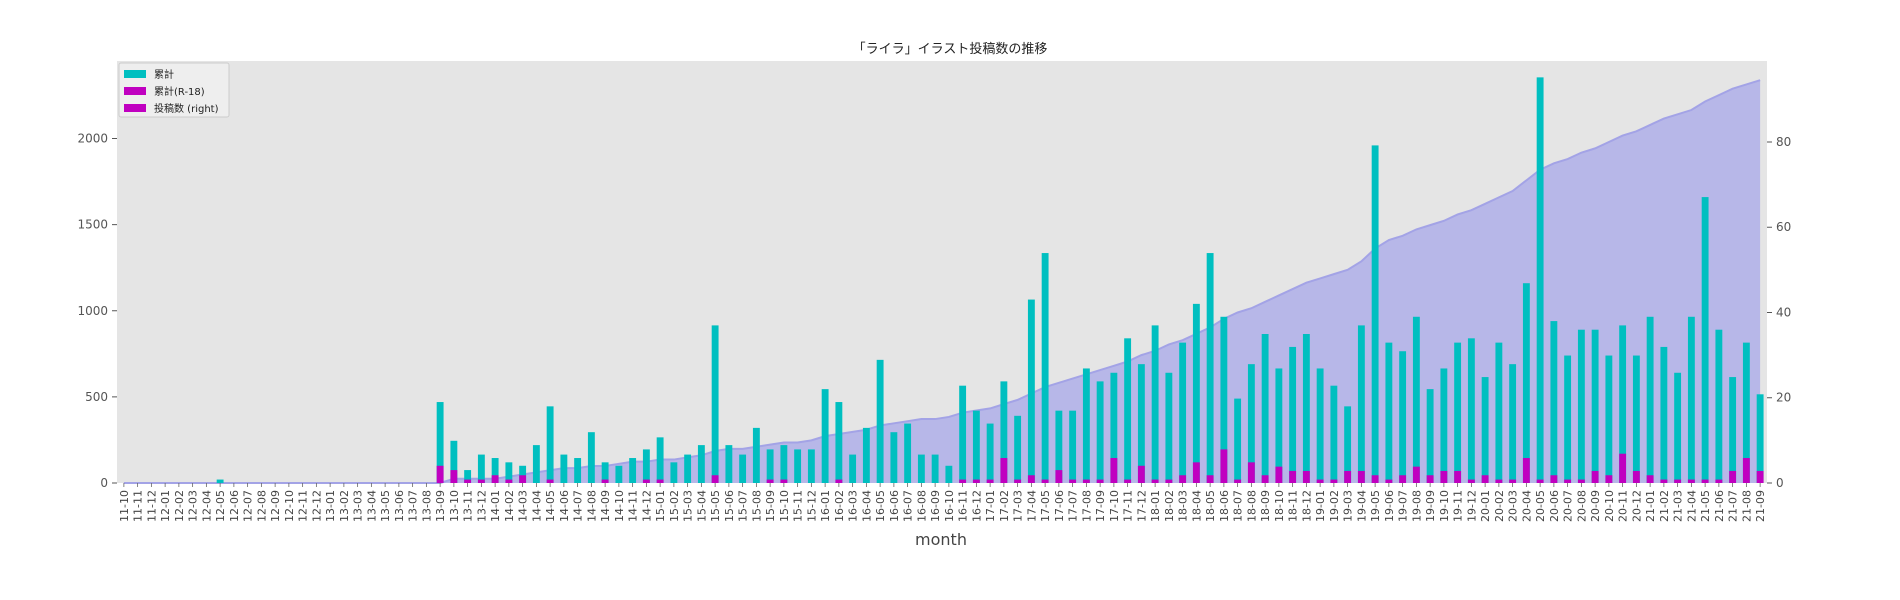  What do you see at coordinates (92, 139) in the screenshot?
I see `left-tick-label: 2000` at bounding box center [92, 139].